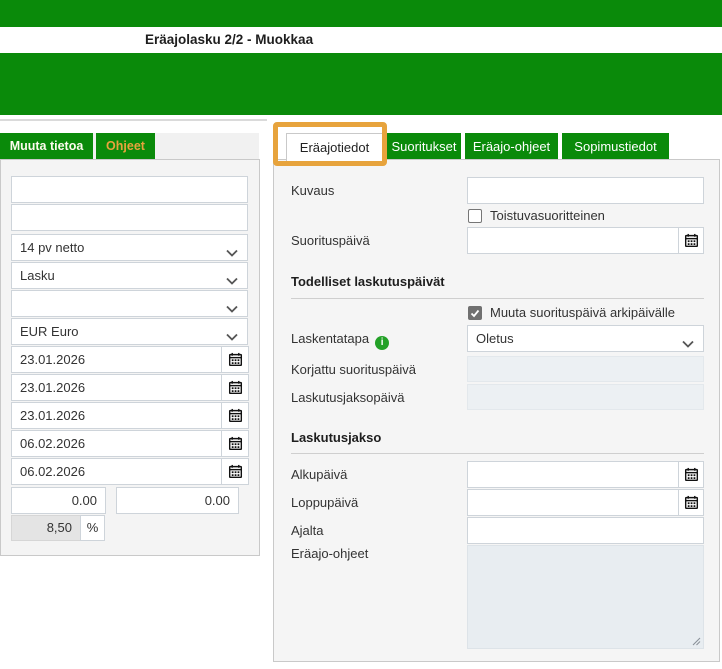 The height and width of the screenshot is (669, 722). I want to click on muuta-arkipaivalle-label: Muuta suorituspäivä arkipäivälle, so click(582, 312).